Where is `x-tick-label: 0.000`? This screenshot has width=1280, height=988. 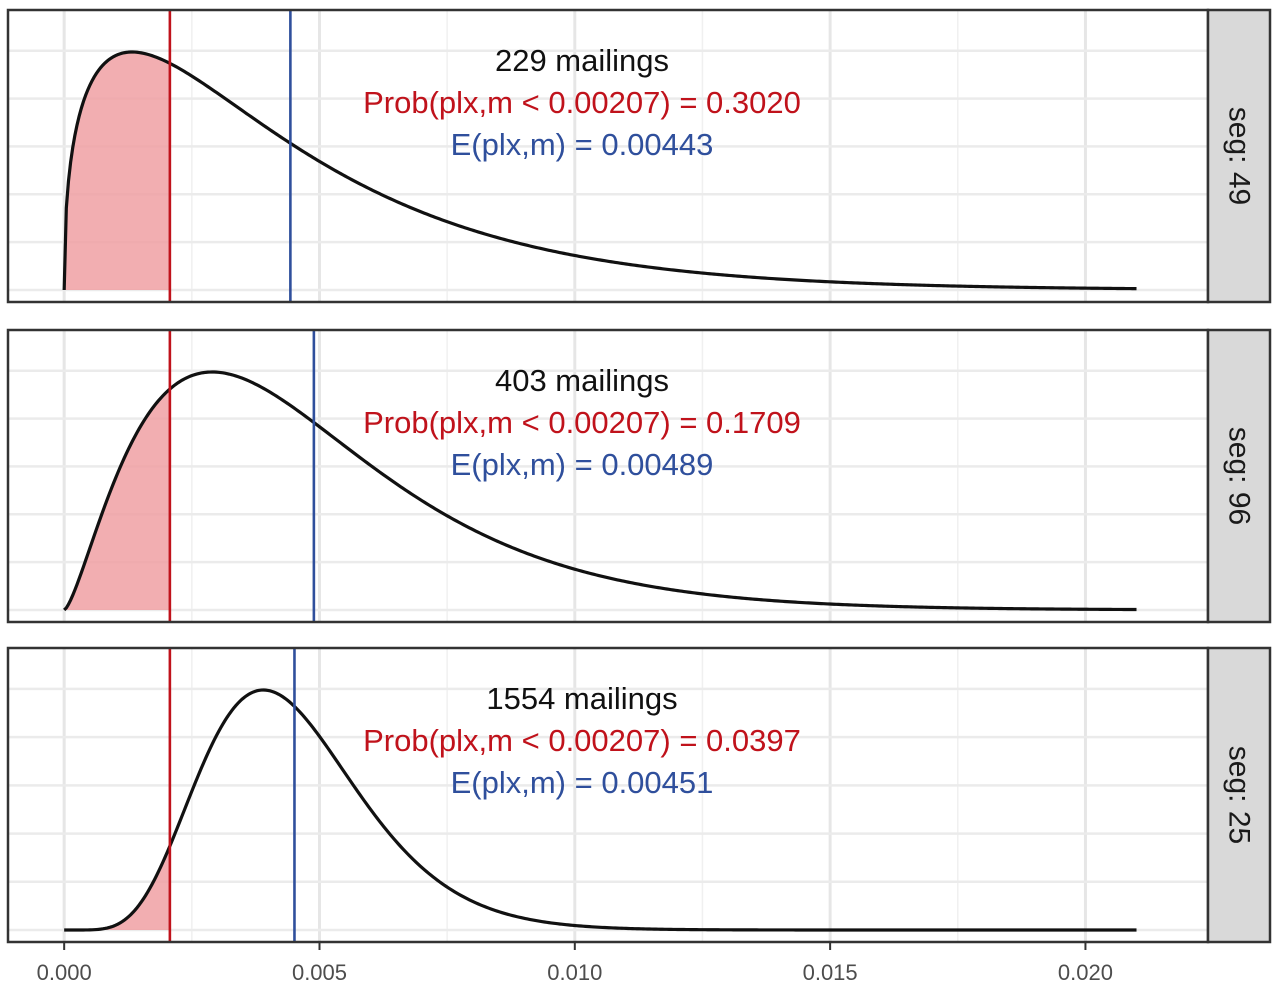
x-tick-label: 0.000 is located at coordinates (64, 972).